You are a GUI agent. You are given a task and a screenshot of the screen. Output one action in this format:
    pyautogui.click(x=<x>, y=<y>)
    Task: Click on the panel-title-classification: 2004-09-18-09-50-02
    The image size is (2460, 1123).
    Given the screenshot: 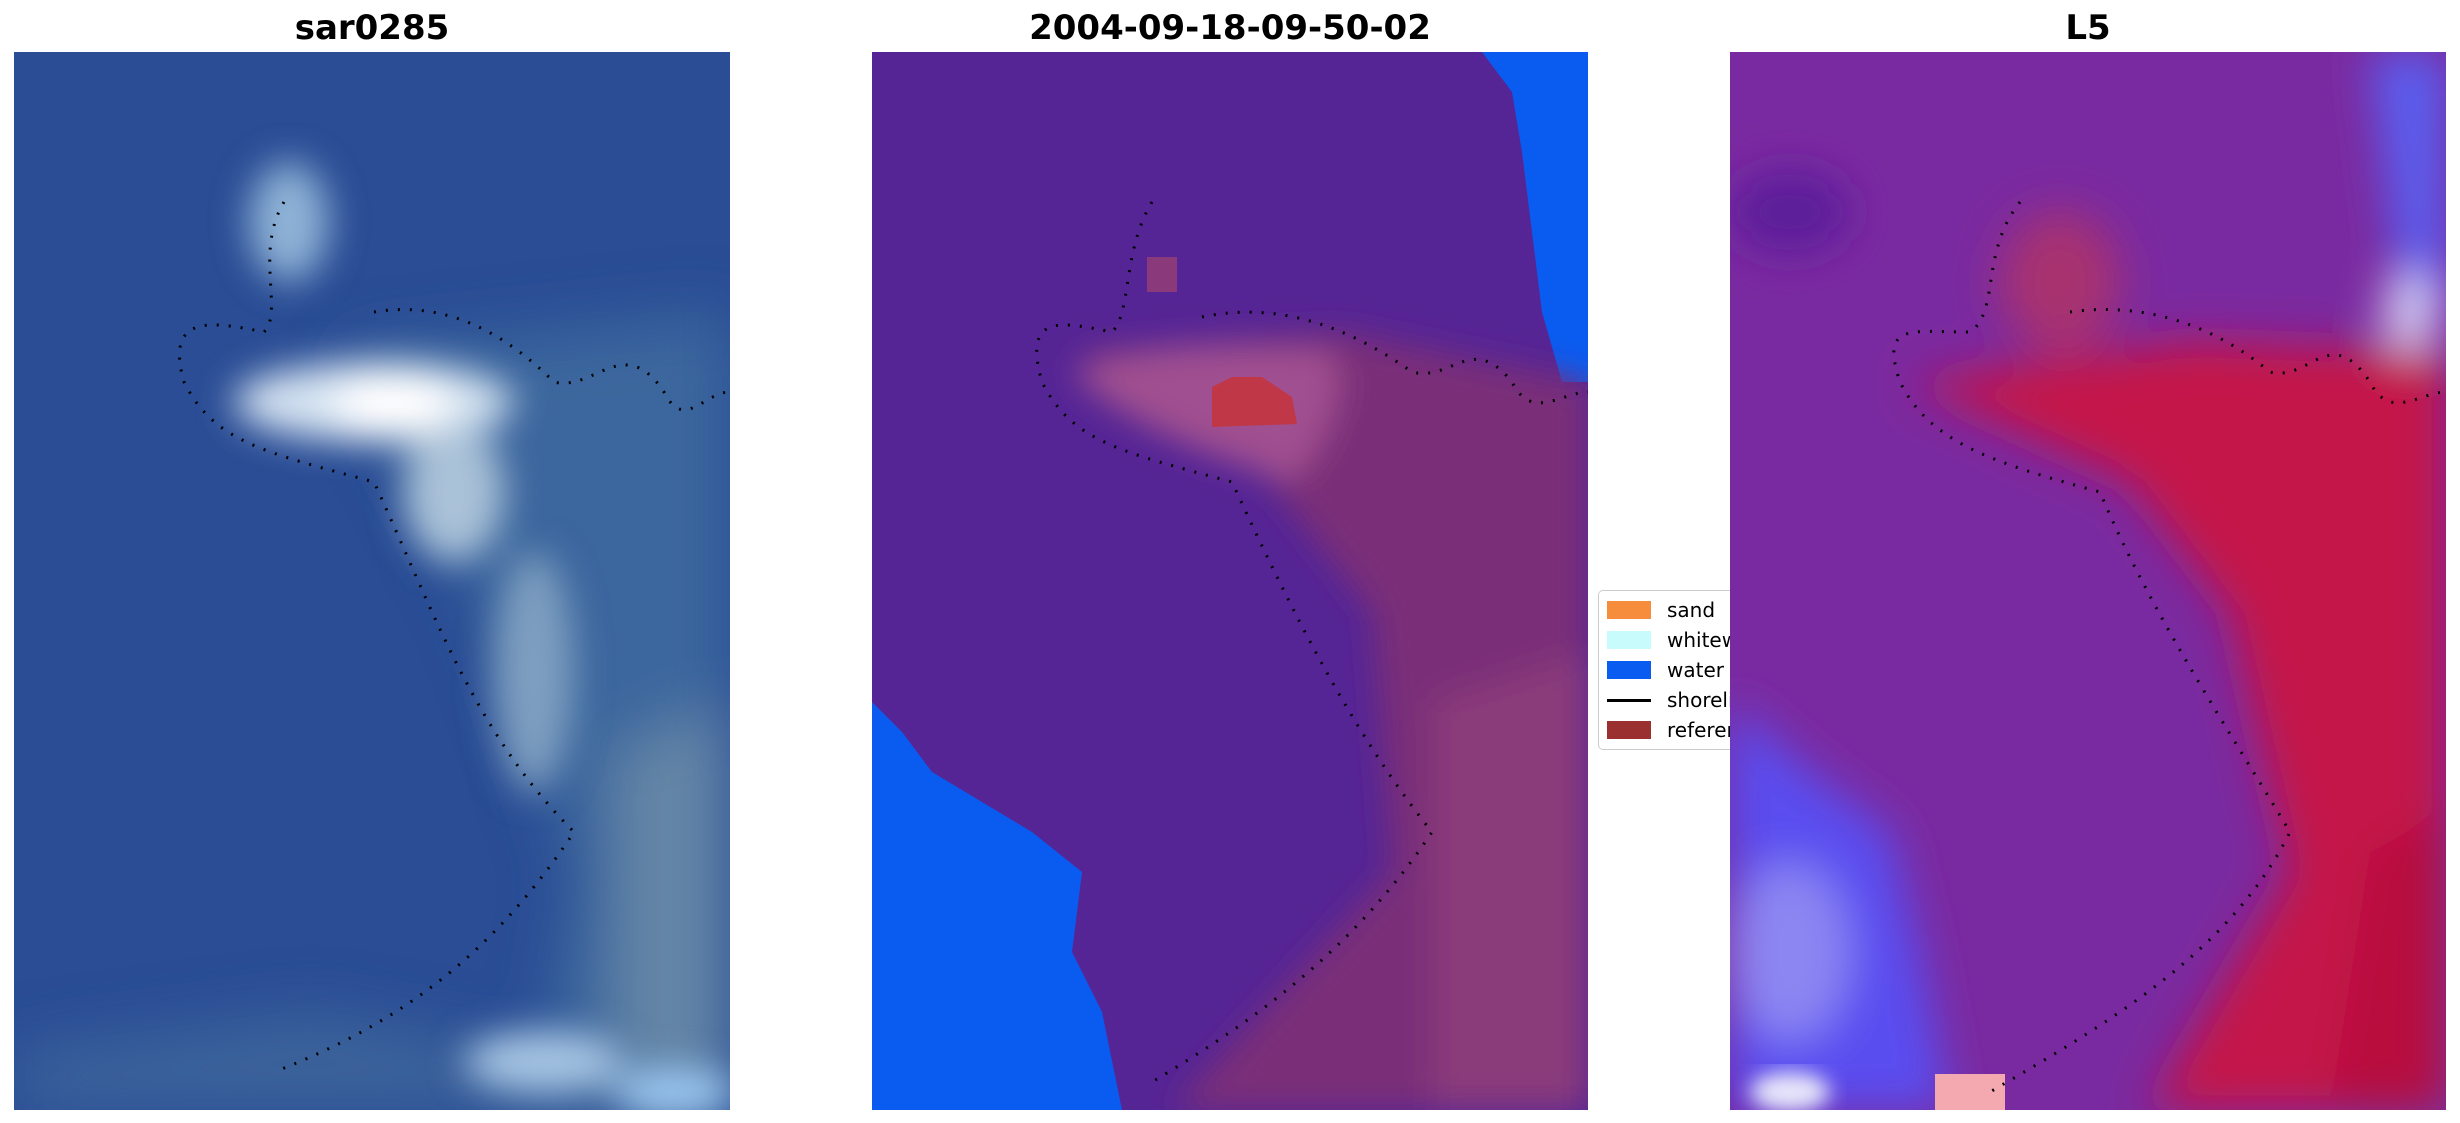 What is the action you would take?
    pyautogui.click(x=1230, y=28)
    